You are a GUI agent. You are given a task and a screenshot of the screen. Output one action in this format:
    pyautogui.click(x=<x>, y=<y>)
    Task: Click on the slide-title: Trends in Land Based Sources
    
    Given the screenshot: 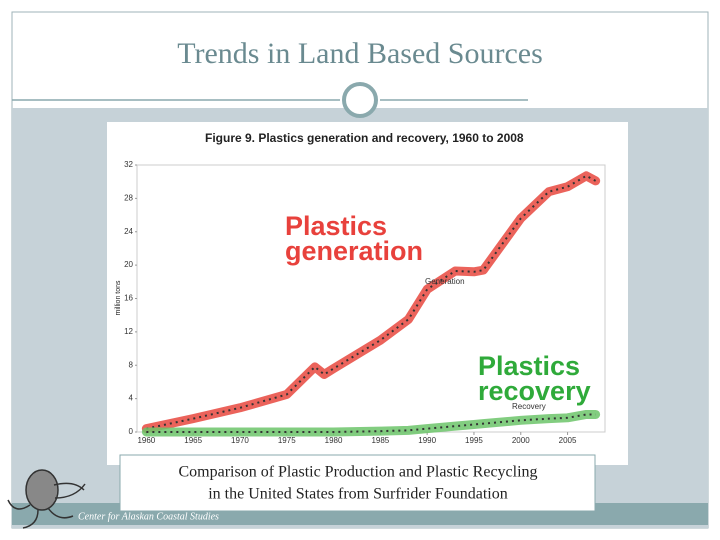 What is the action you would take?
    pyautogui.click(x=360, y=53)
    